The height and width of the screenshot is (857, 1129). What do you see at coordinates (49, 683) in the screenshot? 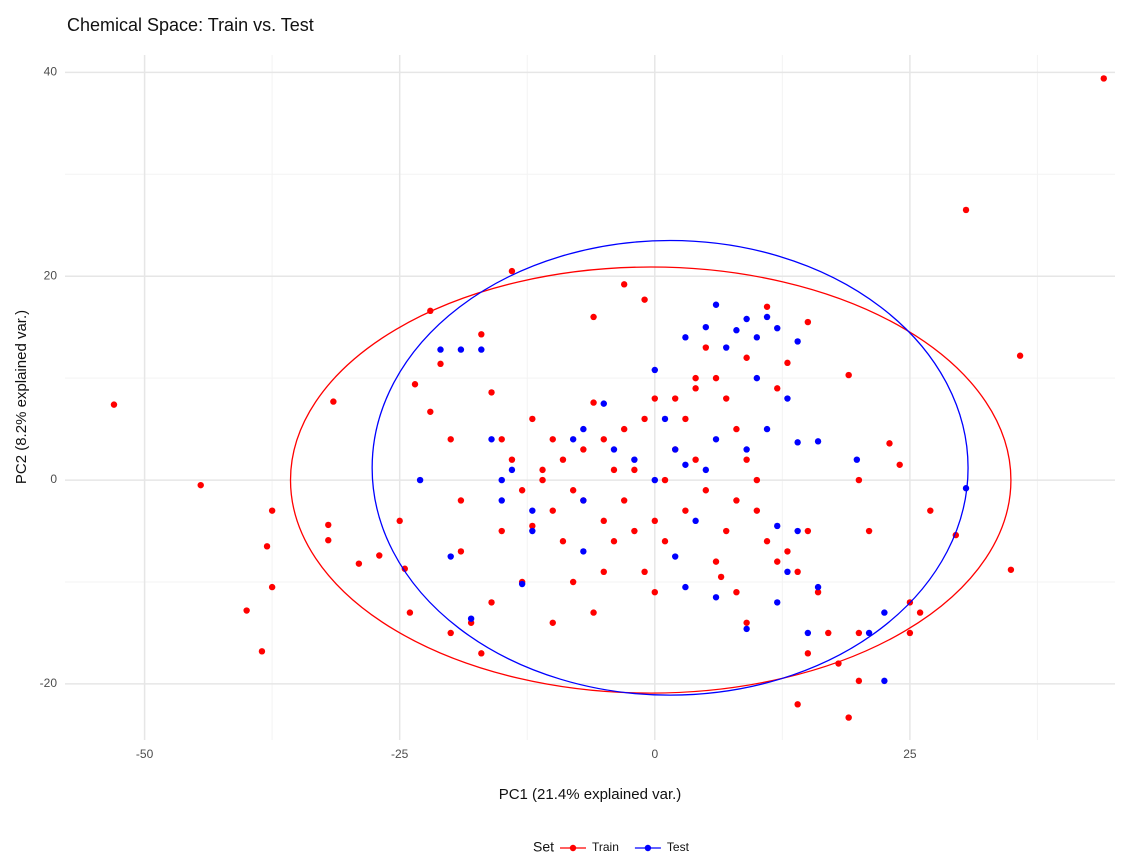
I see `y-tick-label: -20` at bounding box center [49, 683].